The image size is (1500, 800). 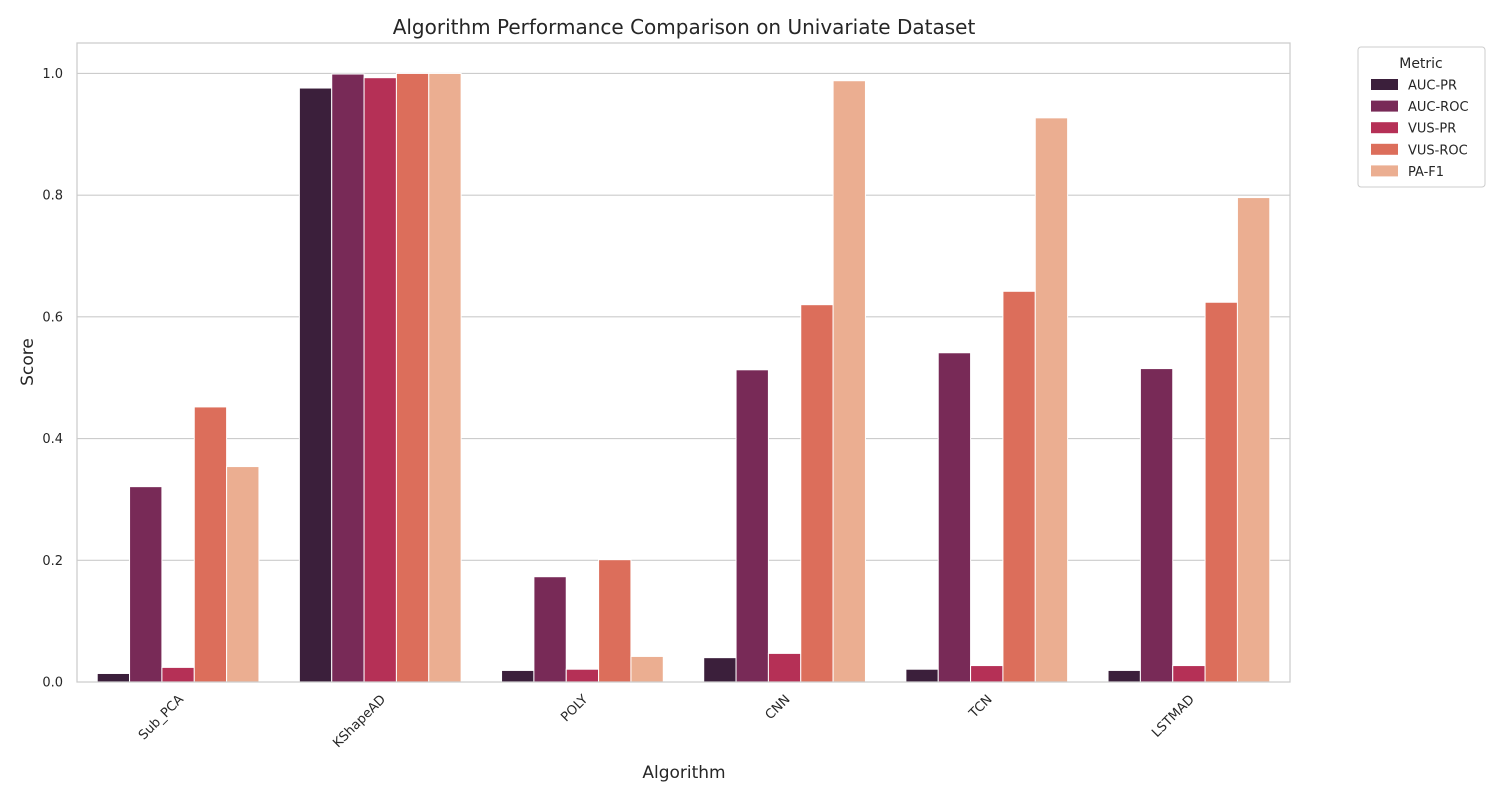 What do you see at coordinates (683, 773) in the screenshot?
I see `x-axis-label: Algorithm` at bounding box center [683, 773].